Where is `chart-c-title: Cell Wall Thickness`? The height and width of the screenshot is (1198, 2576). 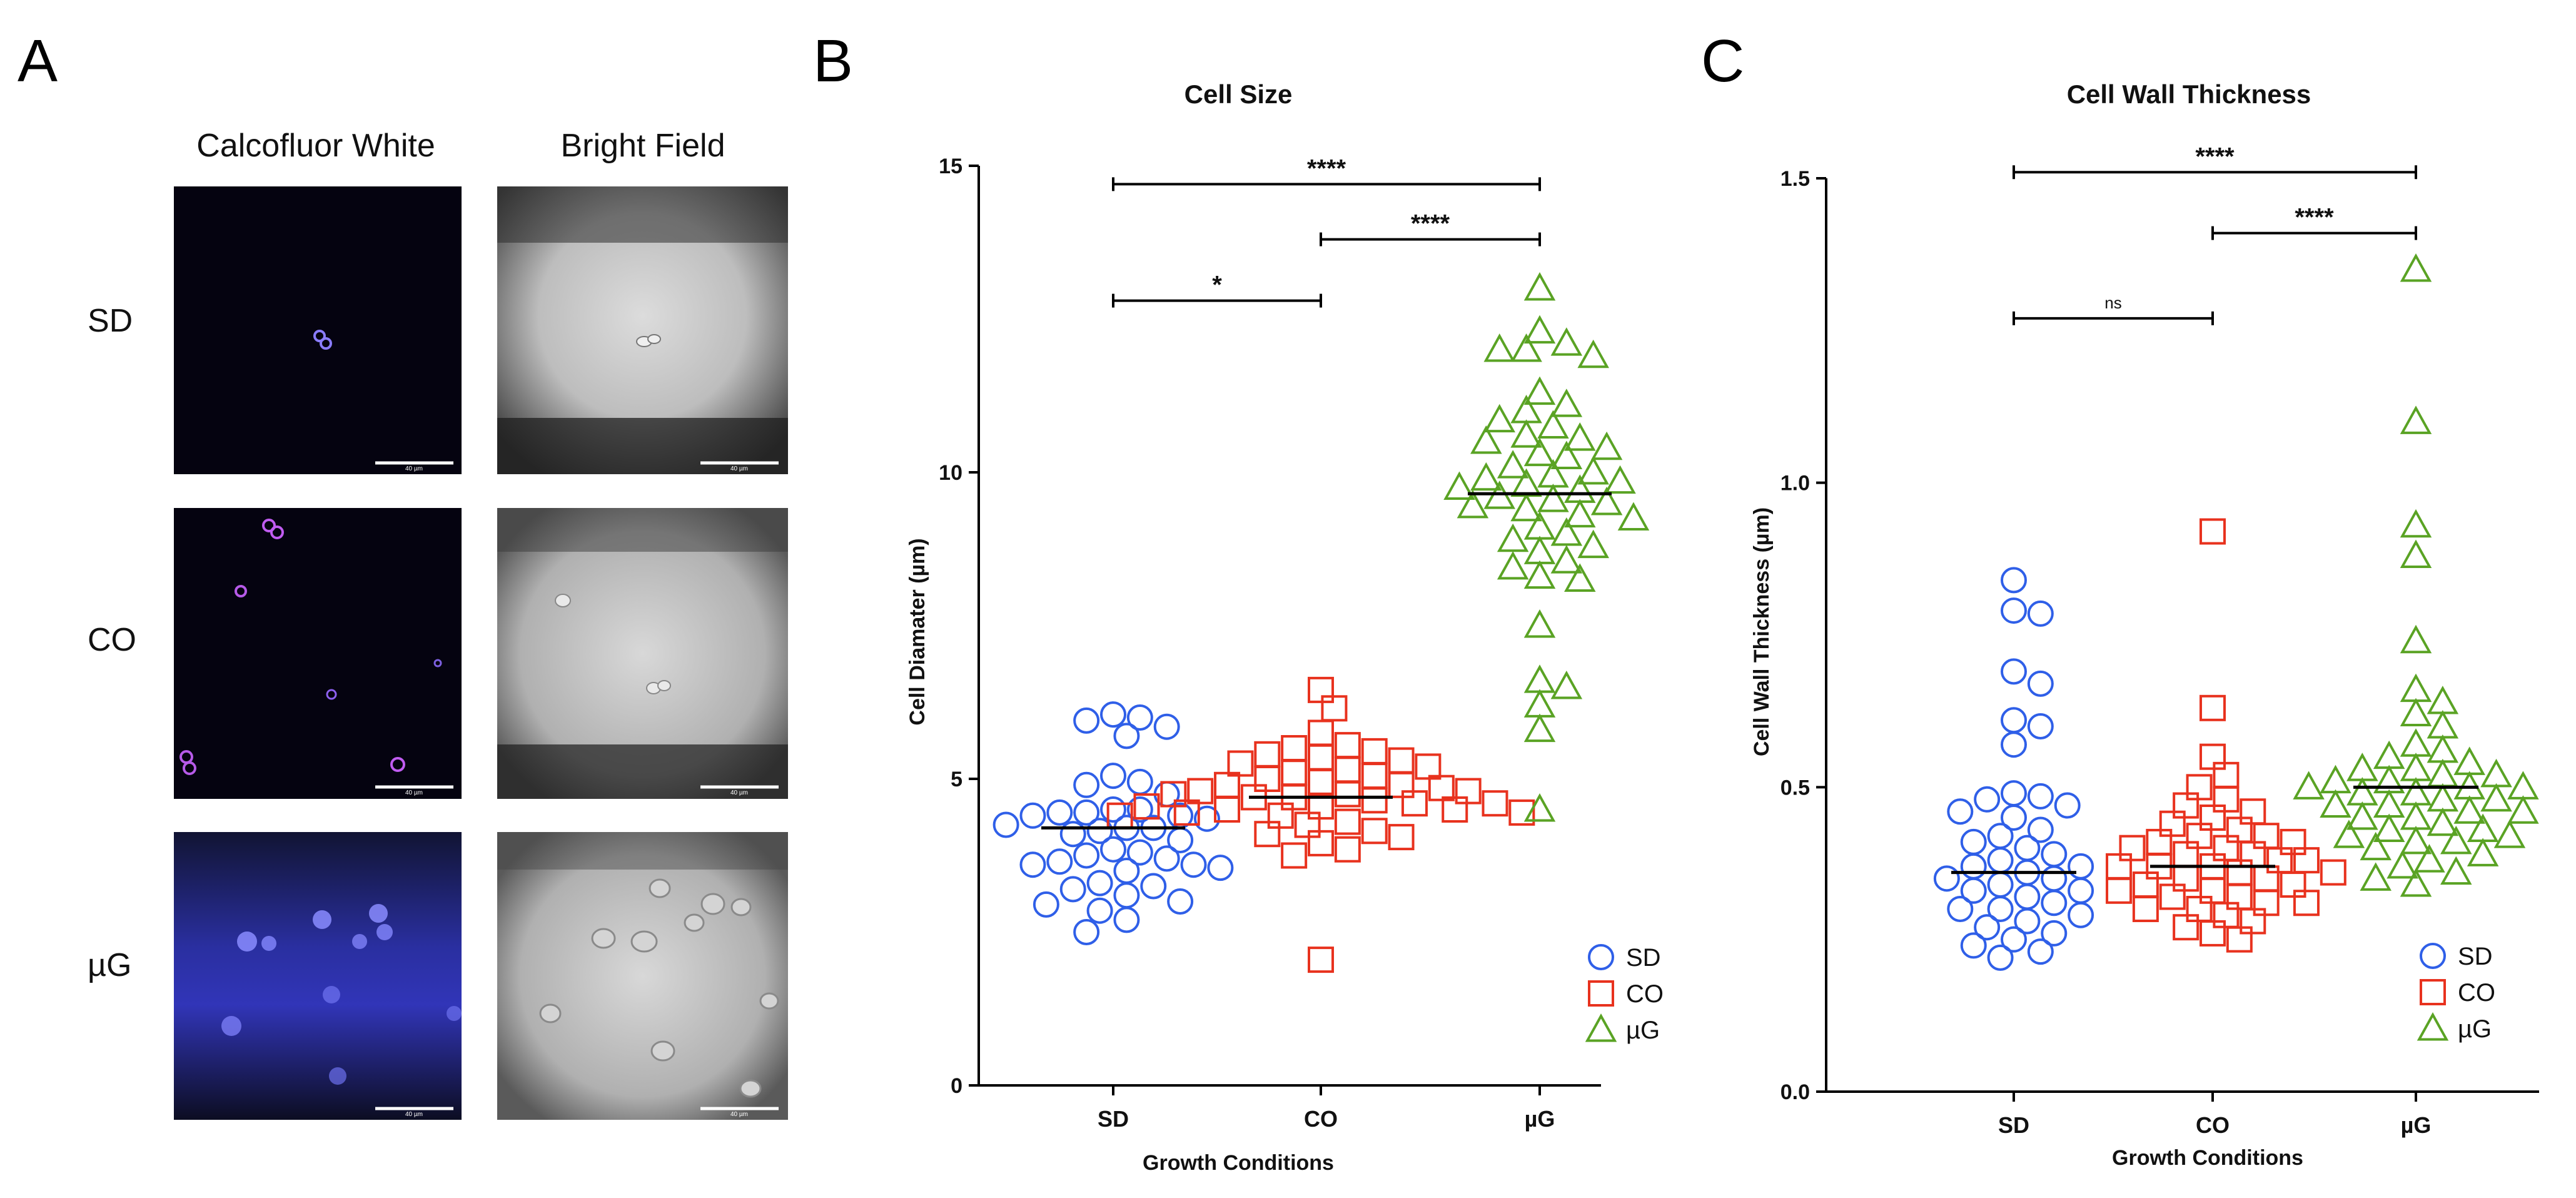
chart-c-title: Cell Wall Thickness is located at coordinates (2189, 94).